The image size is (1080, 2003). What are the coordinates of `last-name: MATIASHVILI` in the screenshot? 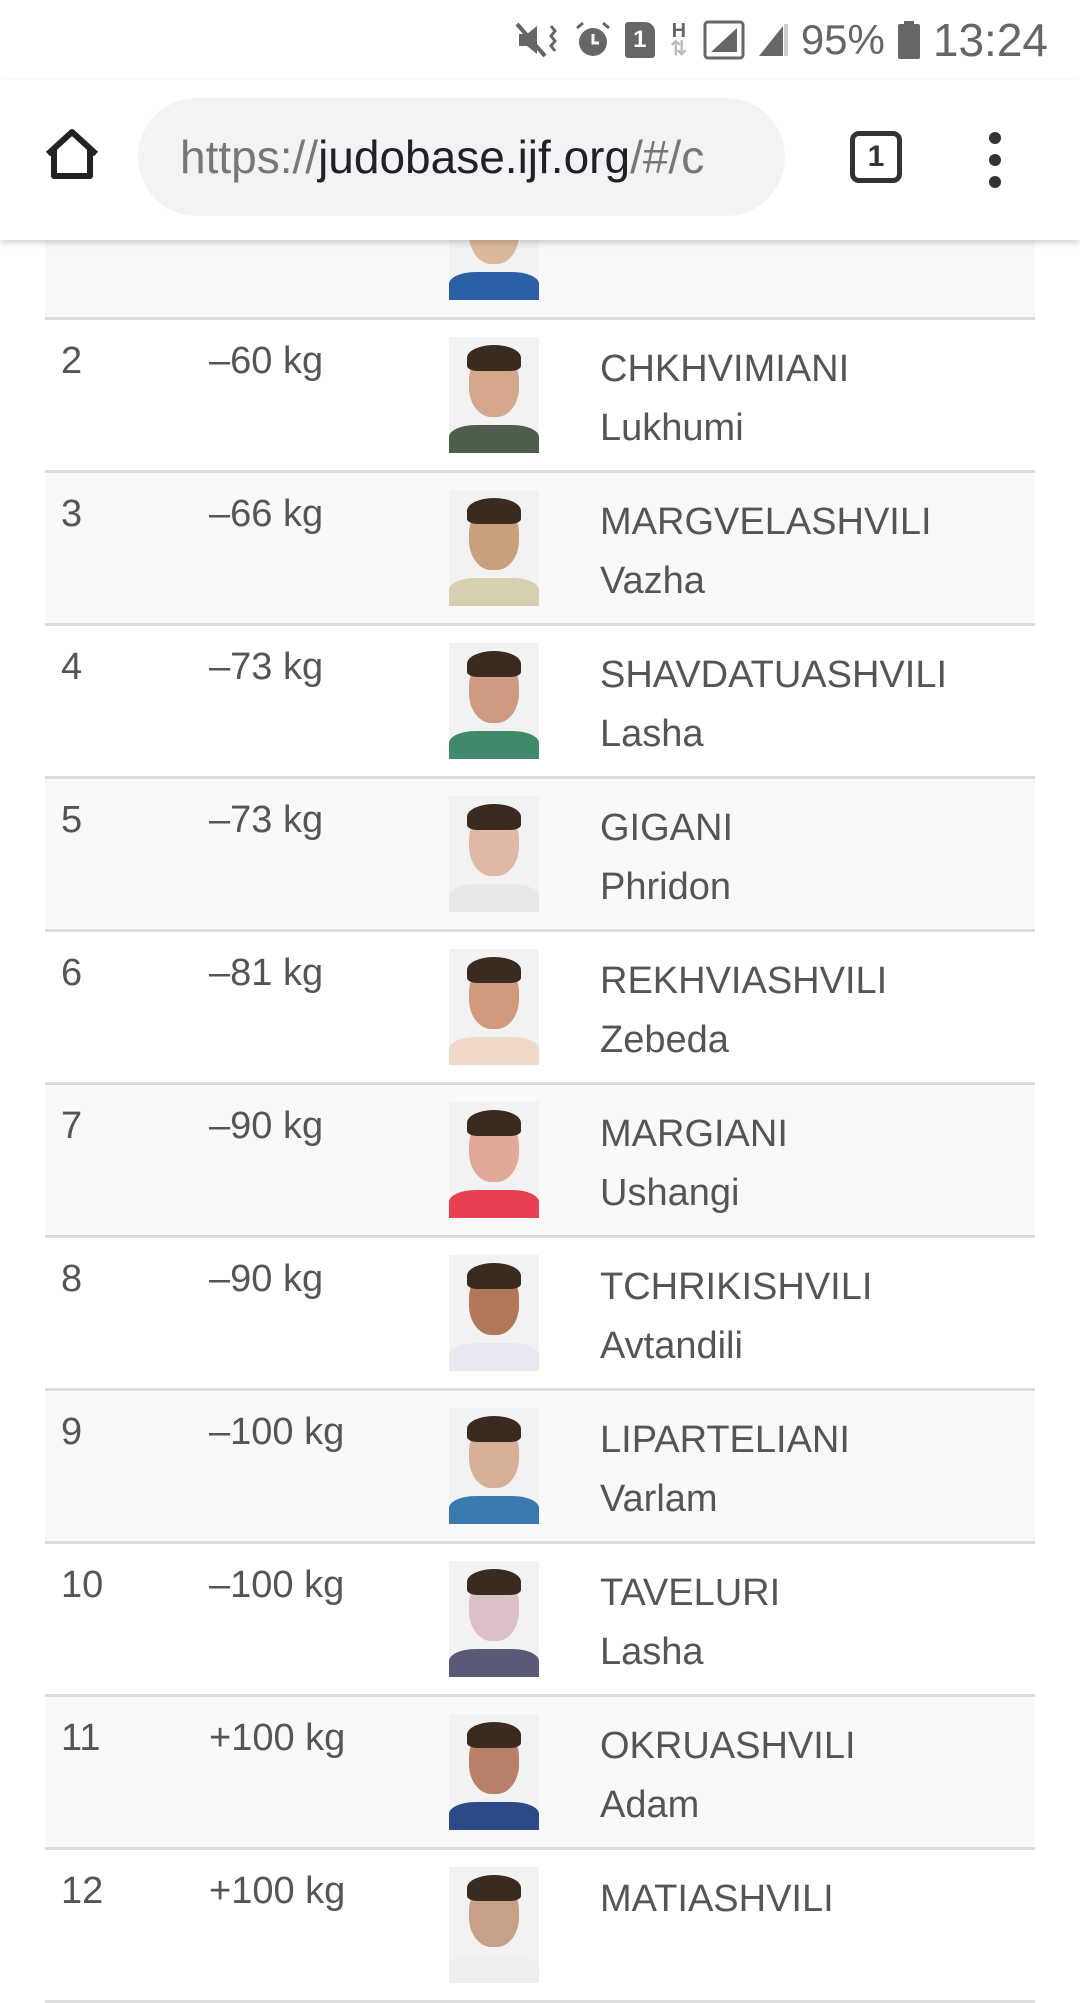 It's located at (717, 1899).